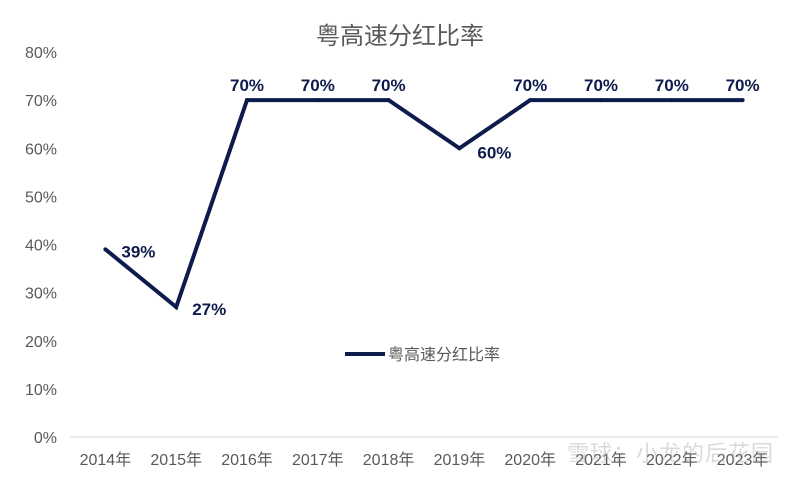 The width and height of the screenshot is (800, 485). What do you see at coordinates (672, 460) in the screenshot?
I see `x-tick-label: 2022年` at bounding box center [672, 460].